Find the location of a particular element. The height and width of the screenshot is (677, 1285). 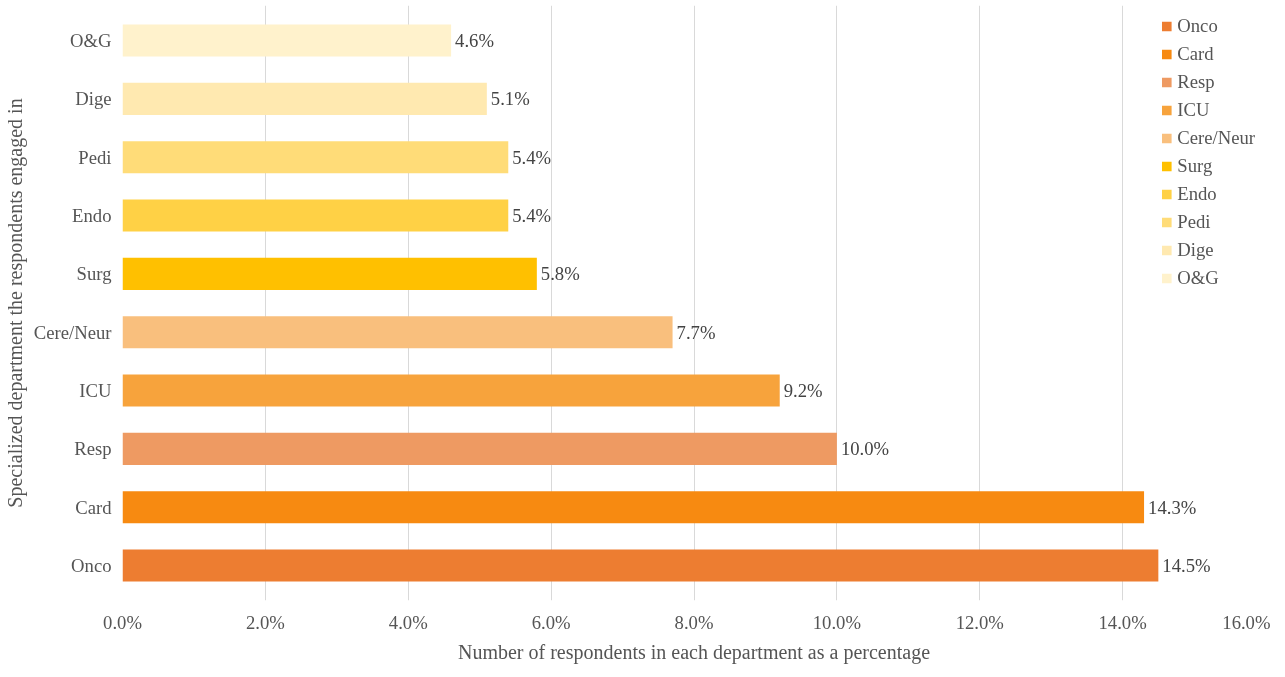

legend-label: ICU is located at coordinates (1193, 110).